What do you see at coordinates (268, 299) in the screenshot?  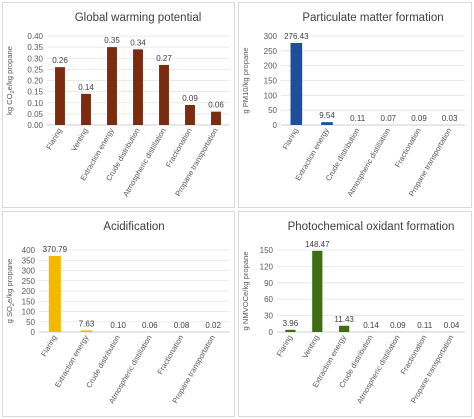 I see `y-tick-label: 60` at bounding box center [268, 299].